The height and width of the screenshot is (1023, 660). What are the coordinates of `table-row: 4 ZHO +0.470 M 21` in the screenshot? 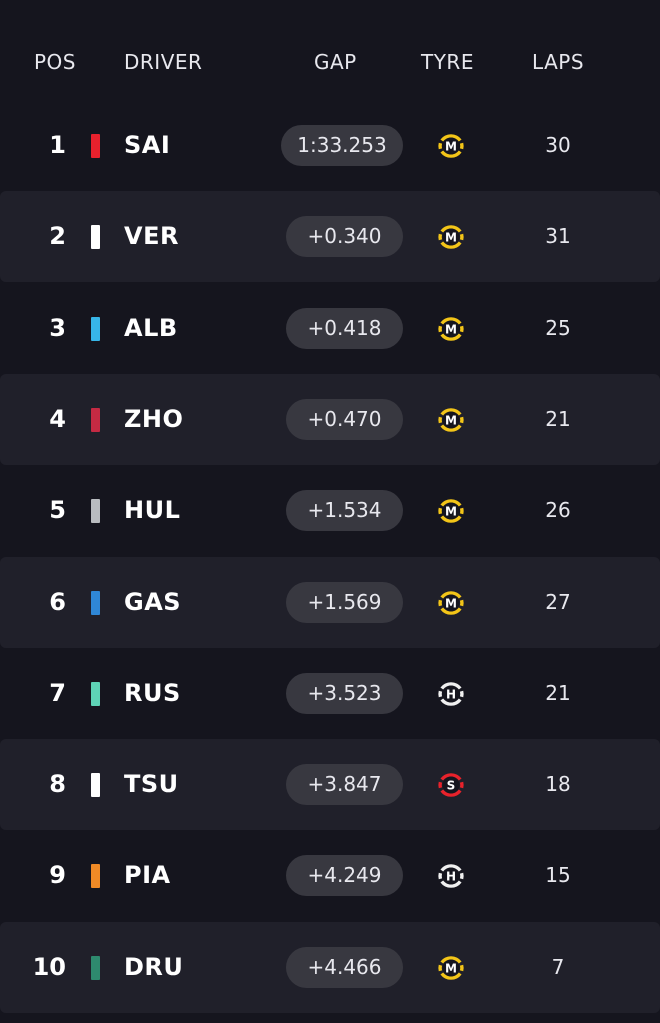 It's located at (330, 419).